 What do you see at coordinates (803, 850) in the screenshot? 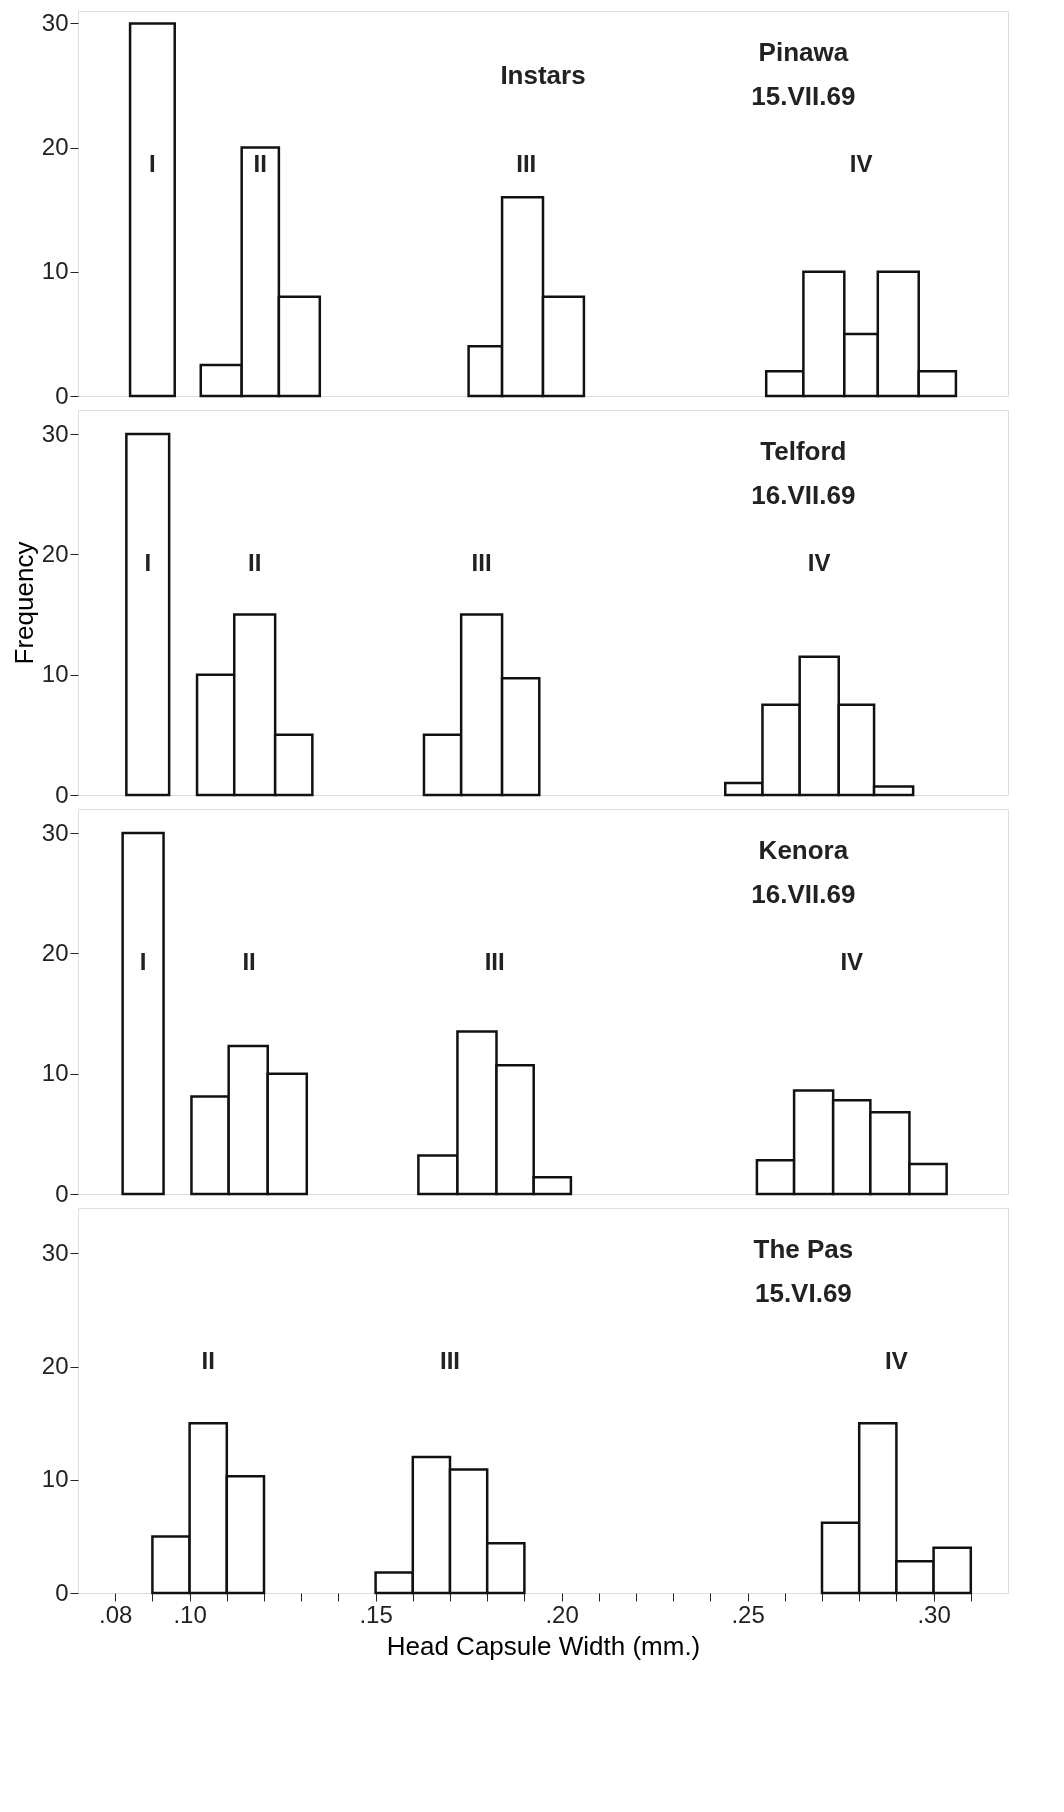
I see `annotation: Kenora` at bounding box center [803, 850].